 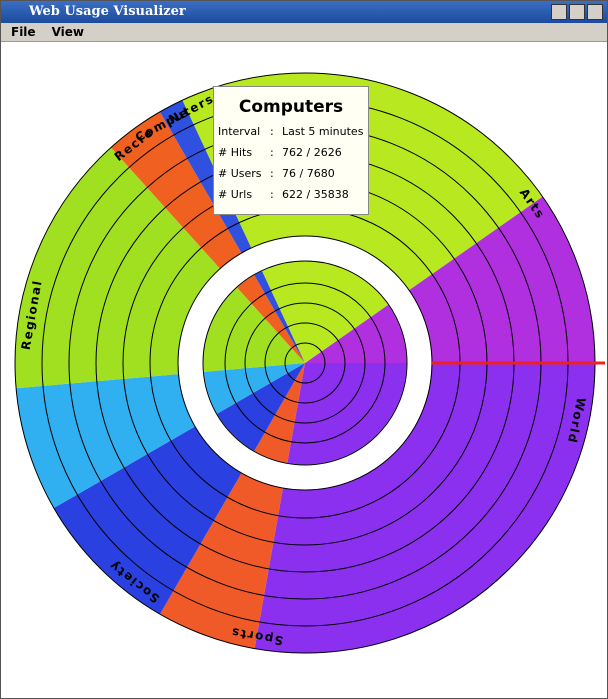 What do you see at coordinates (304, 32) in the screenshot?
I see `menu-bar: File View` at bounding box center [304, 32].